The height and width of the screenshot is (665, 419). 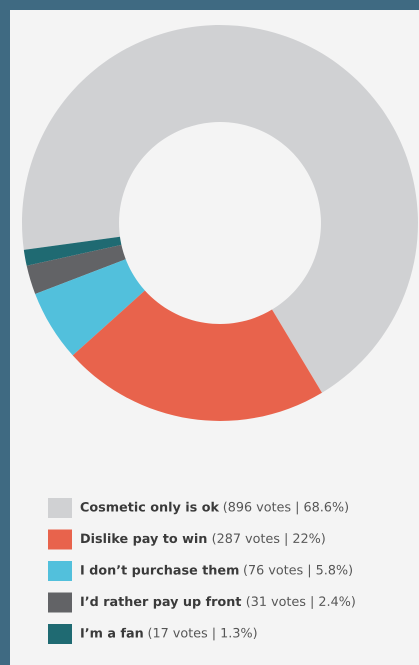 What do you see at coordinates (202, 634) in the screenshot?
I see `data-label: (17 votes | 1.3%)` at bounding box center [202, 634].